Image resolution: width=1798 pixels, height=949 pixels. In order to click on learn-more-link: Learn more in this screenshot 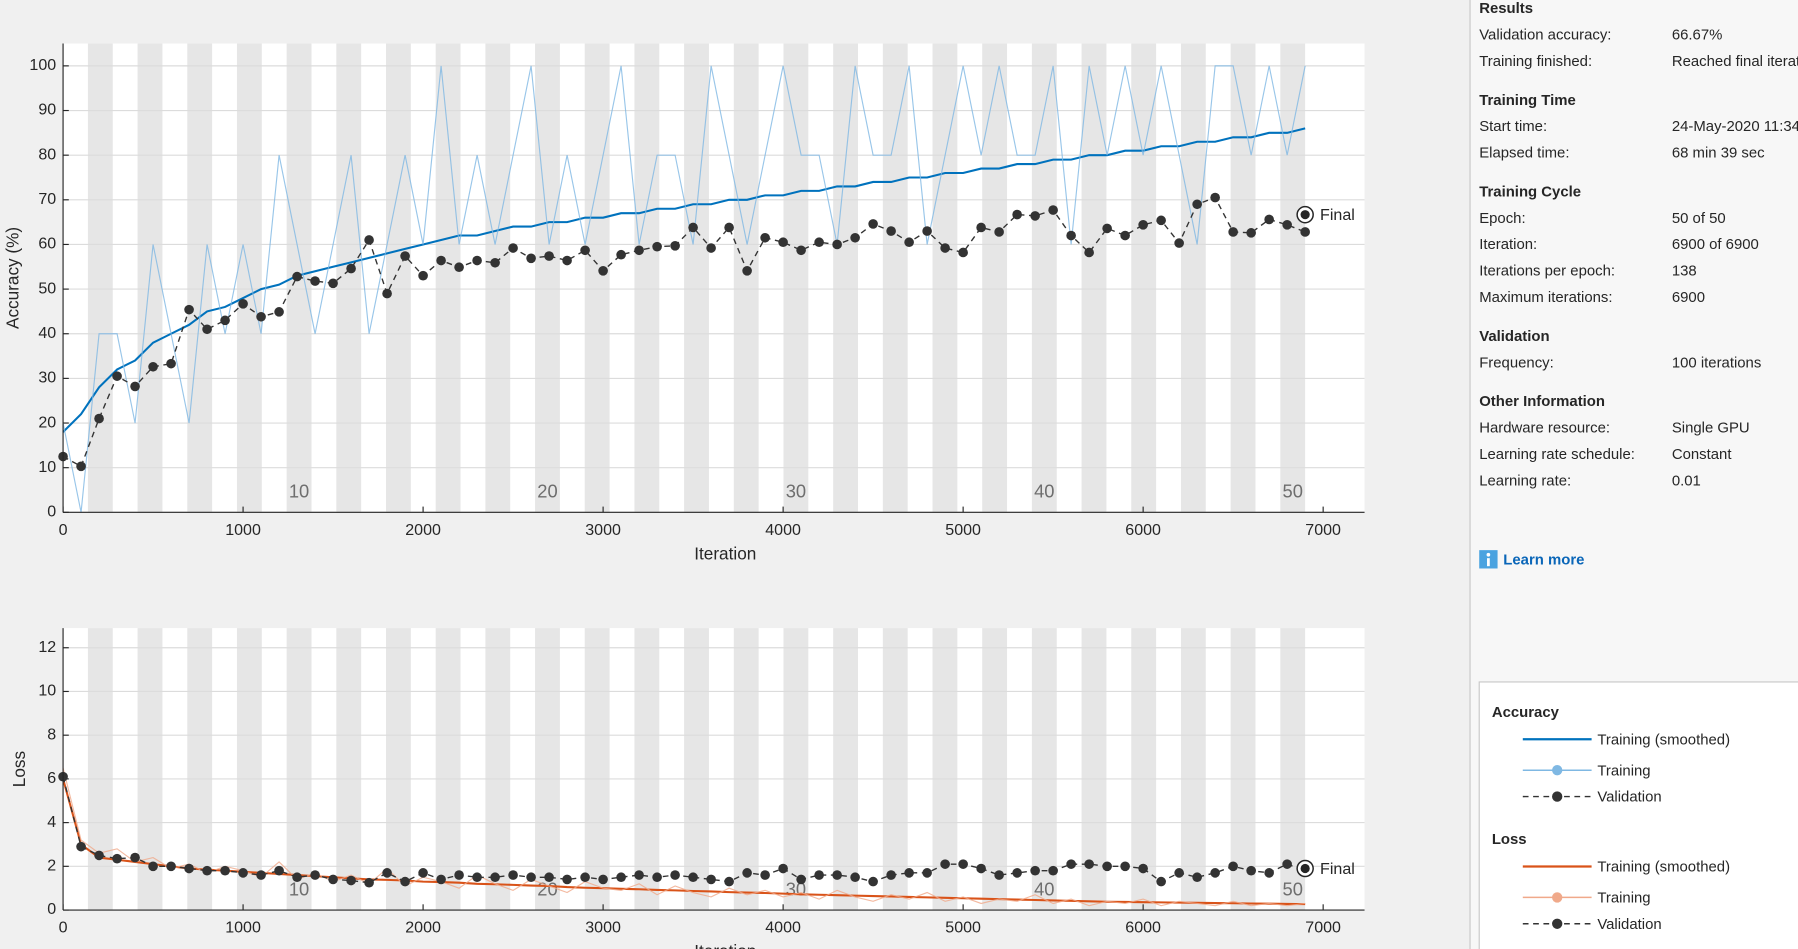, I will do `click(1531, 559)`.